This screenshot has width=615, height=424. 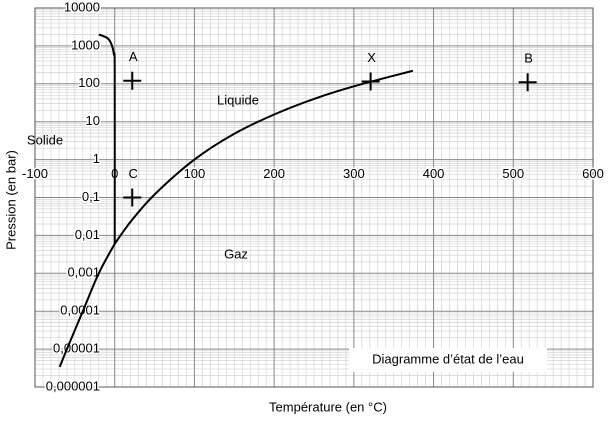 I want to click on y-tick-label: 0,000001, so click(x=73, y=385).